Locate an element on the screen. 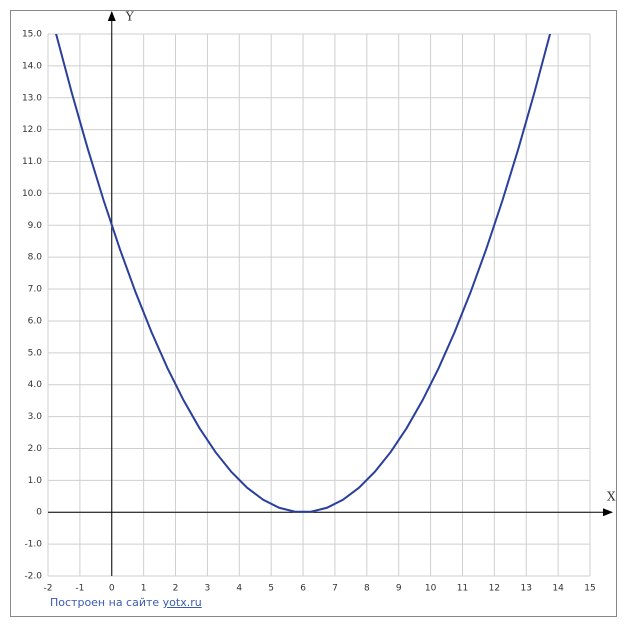 This screenshot has height=630, width=627. x-tick-label: 4 is located at coordinates (239, 589).